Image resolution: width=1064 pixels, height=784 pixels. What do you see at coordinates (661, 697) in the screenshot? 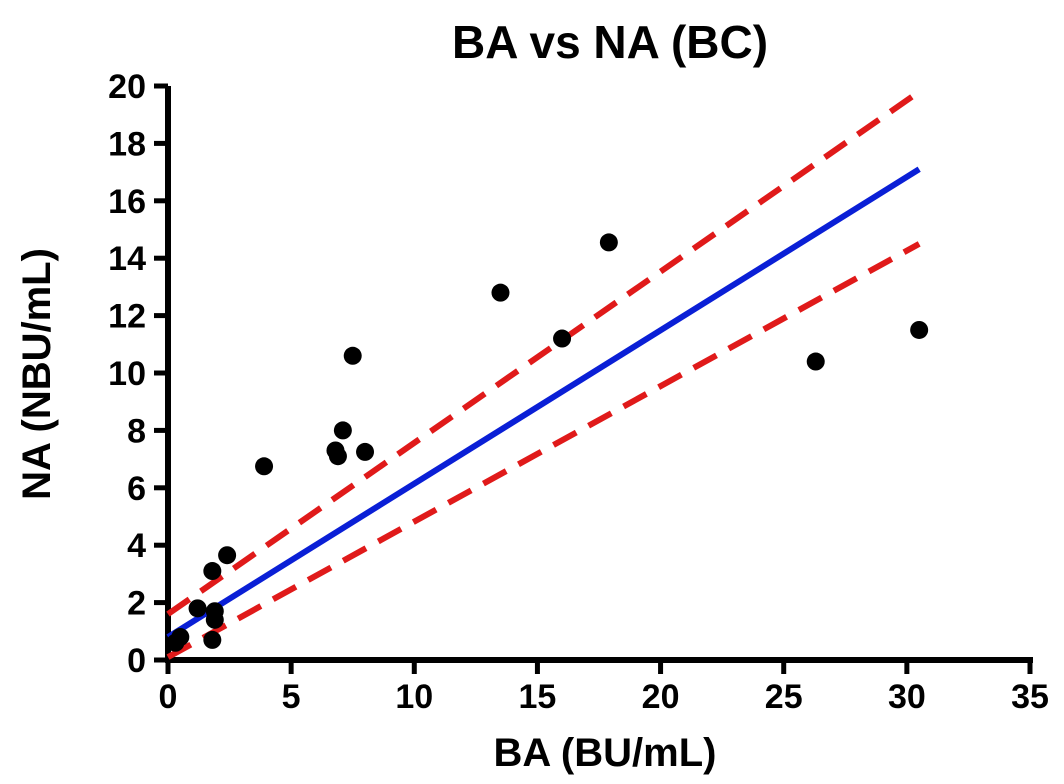
I see `x-tick-label: 20` at bounding box center [661, 697].